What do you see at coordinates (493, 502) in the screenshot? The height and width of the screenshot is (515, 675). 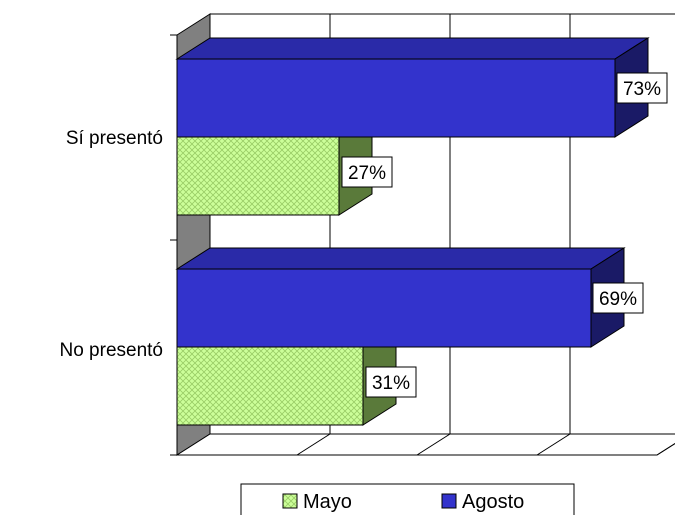 I see `legend-label-agosto: Agosto` at bounding box center [493, 502].